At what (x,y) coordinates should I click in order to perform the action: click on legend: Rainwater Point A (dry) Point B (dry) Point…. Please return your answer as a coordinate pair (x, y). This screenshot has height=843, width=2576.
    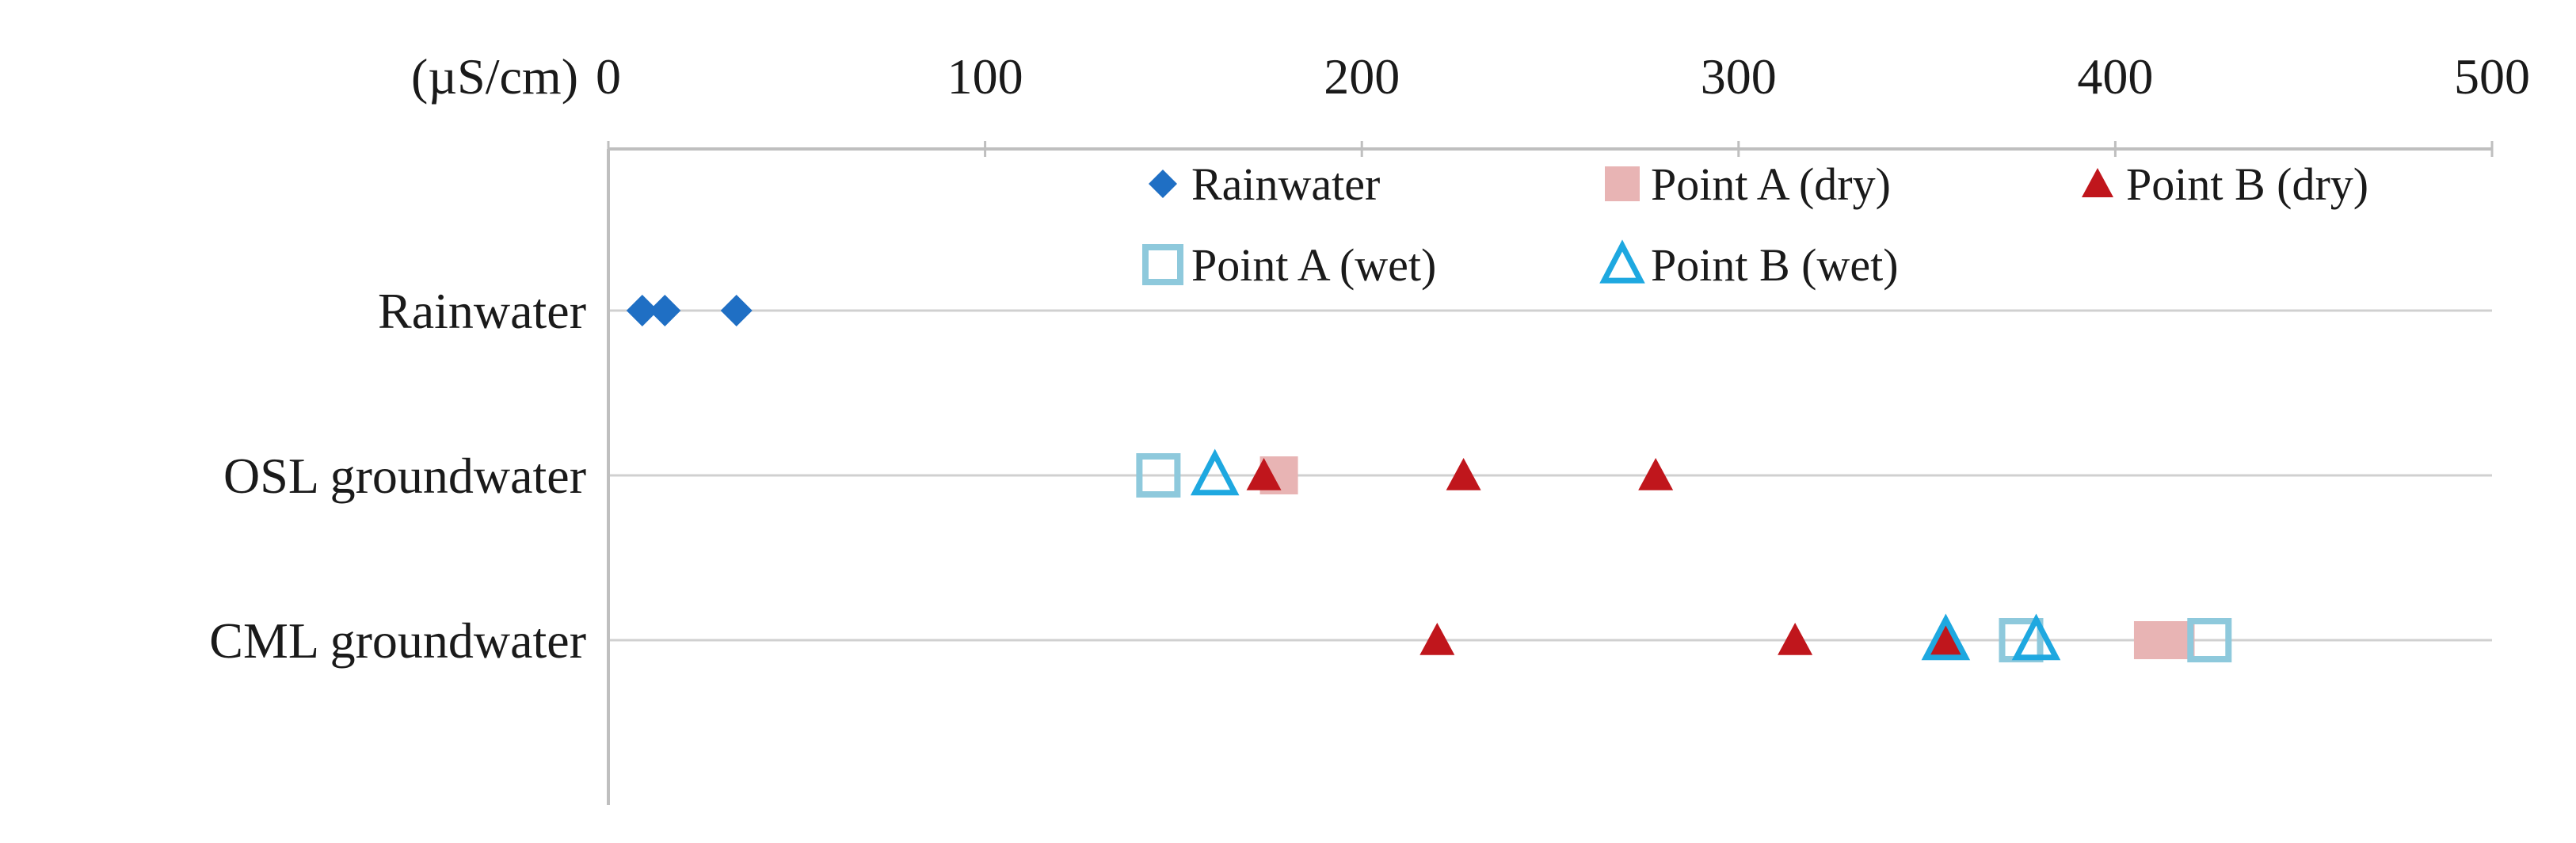
    Looking at the image, I should click on (1755, 224).